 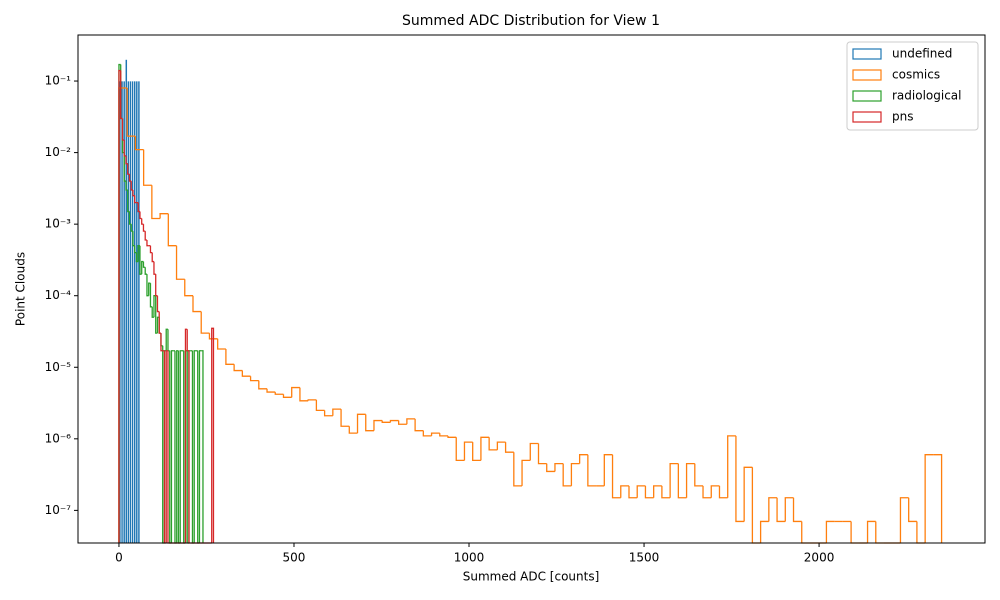 I want to click on y-axis-label: Point Clouds, so click(x=21, y=289).